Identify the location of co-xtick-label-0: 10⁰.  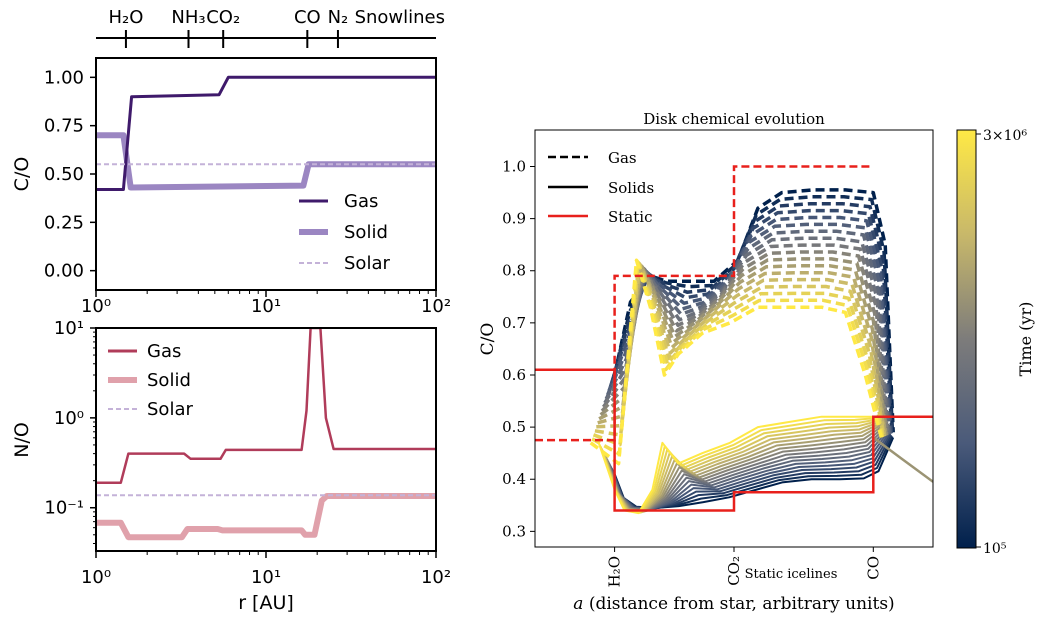
(96, 306).